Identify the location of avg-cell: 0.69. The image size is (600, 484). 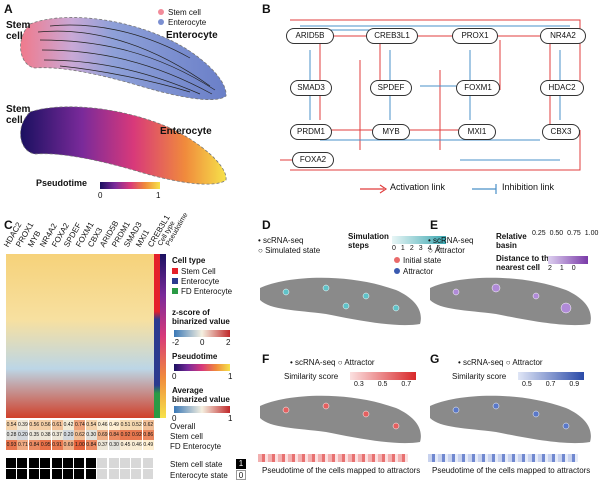
(68, 445).